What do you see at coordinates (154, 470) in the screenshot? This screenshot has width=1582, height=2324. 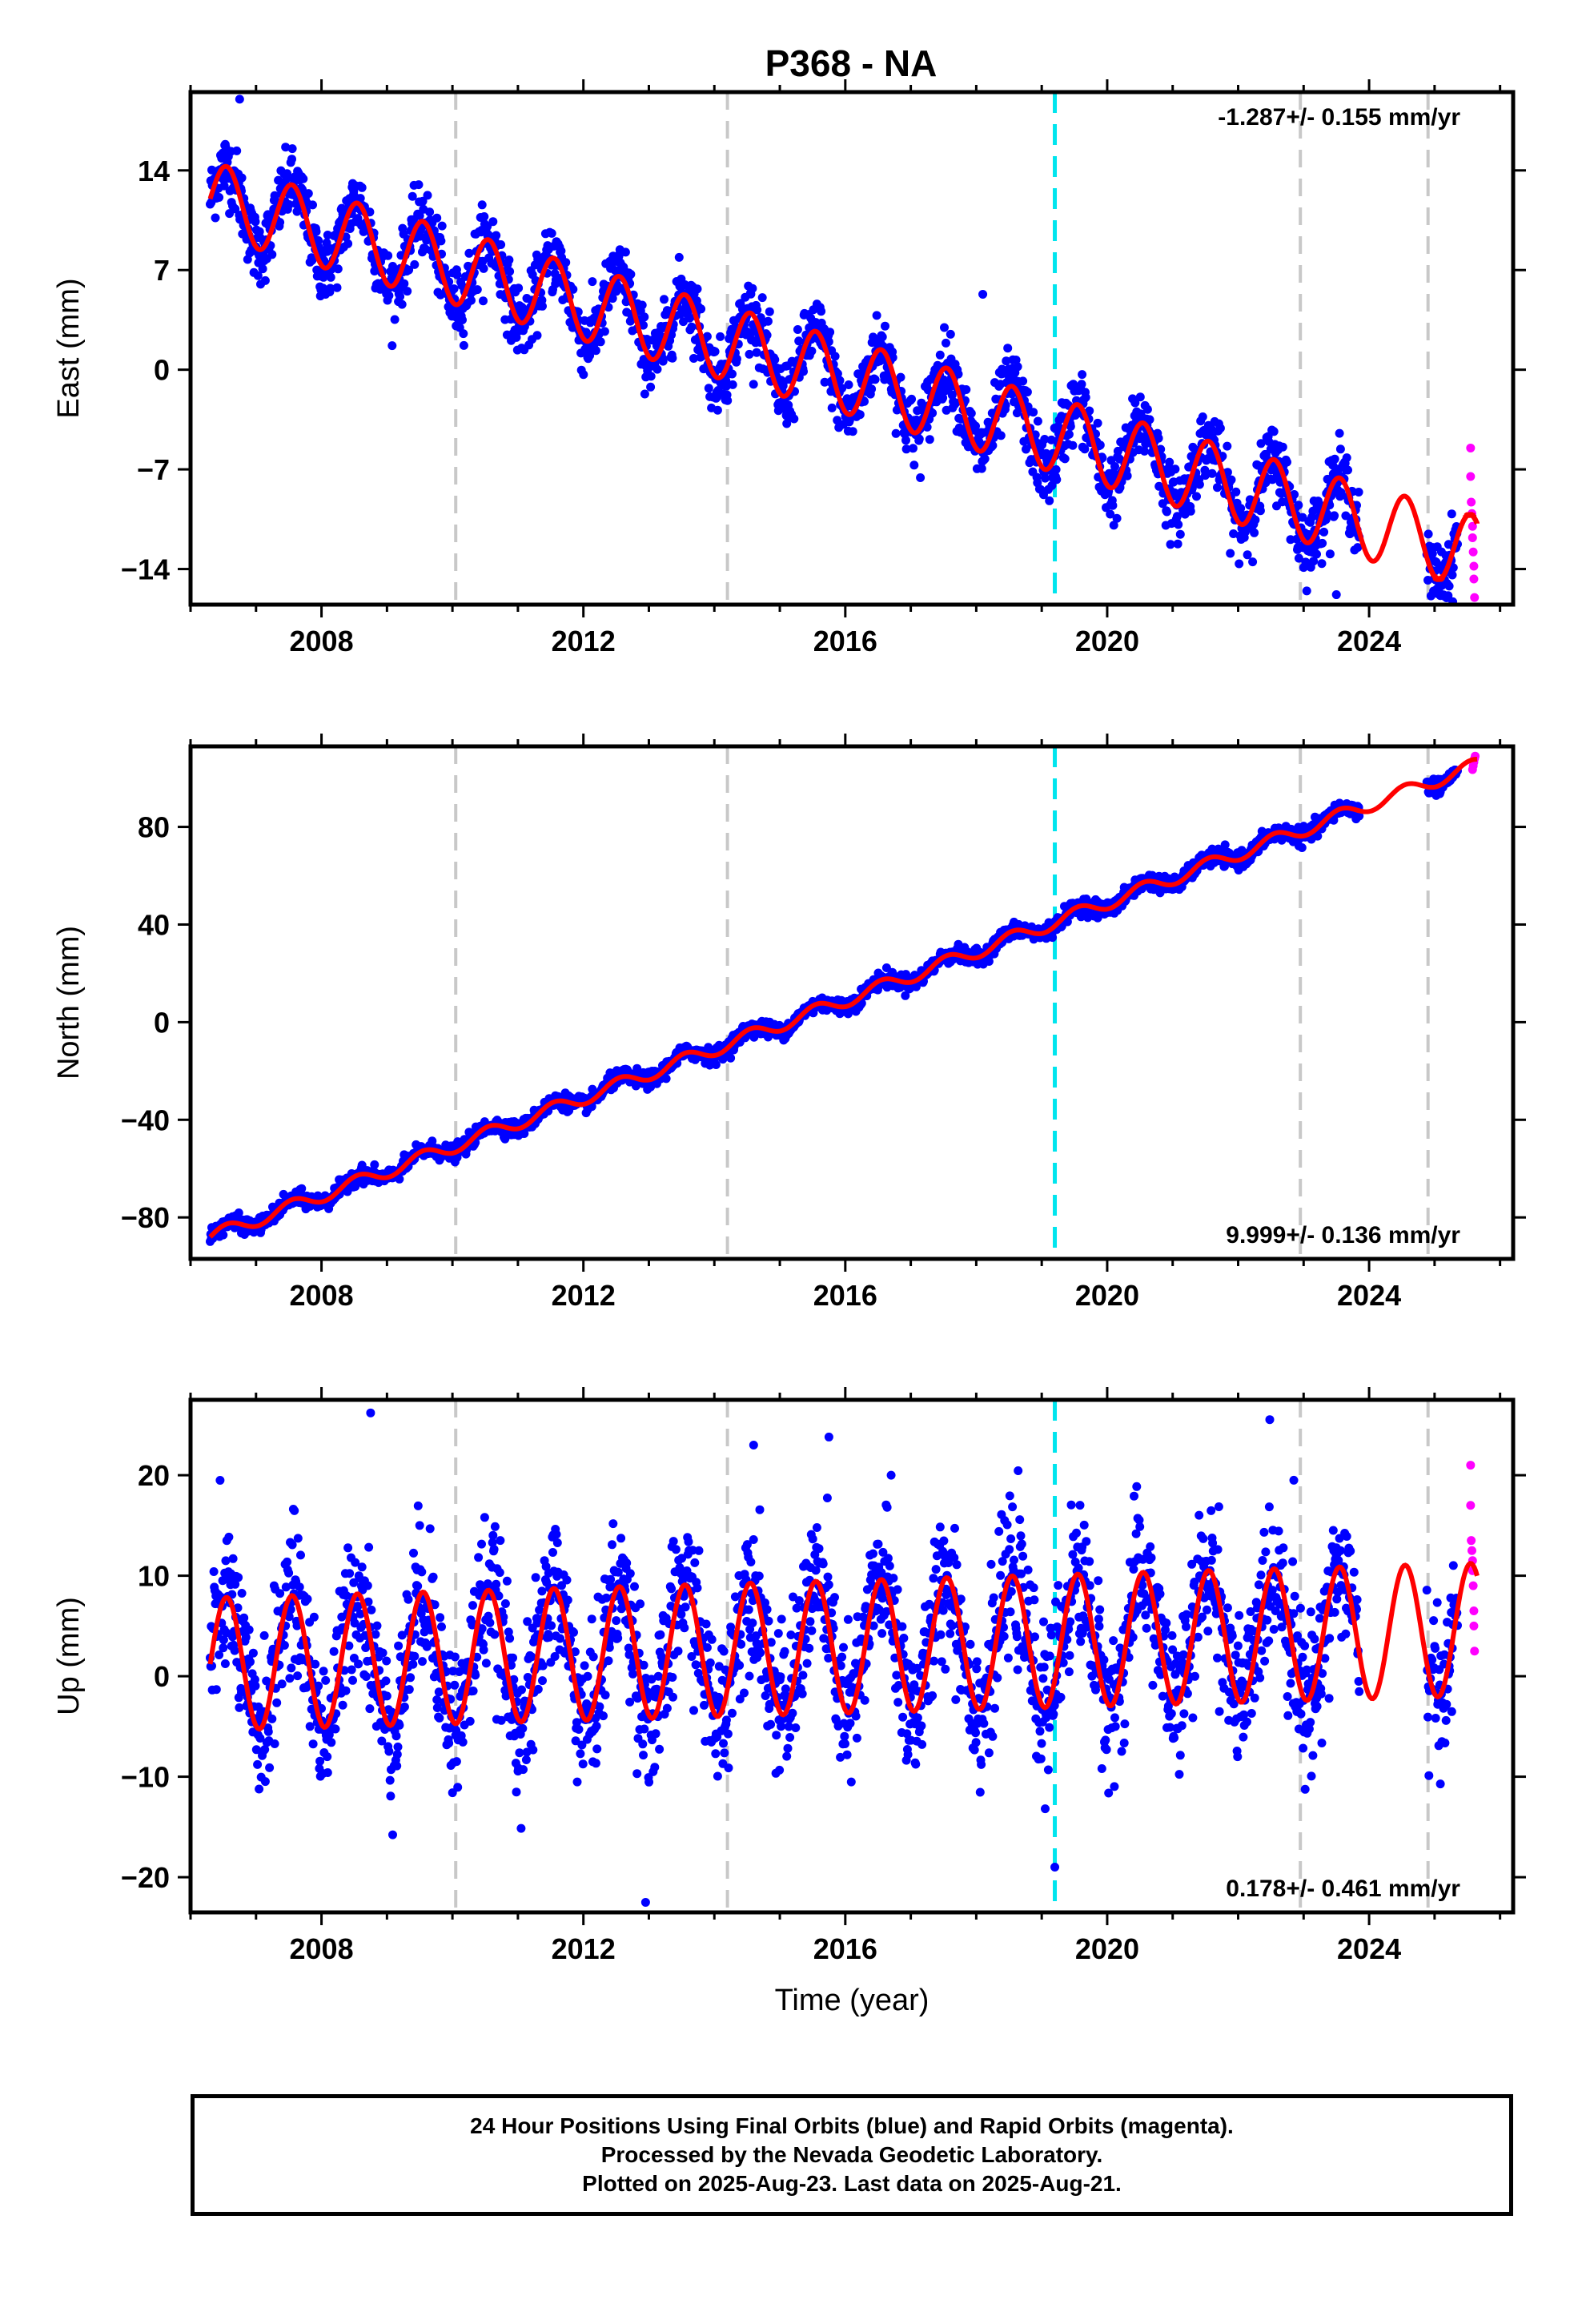 I see `y-tick-label: −7` at bounding box center [154, 470].